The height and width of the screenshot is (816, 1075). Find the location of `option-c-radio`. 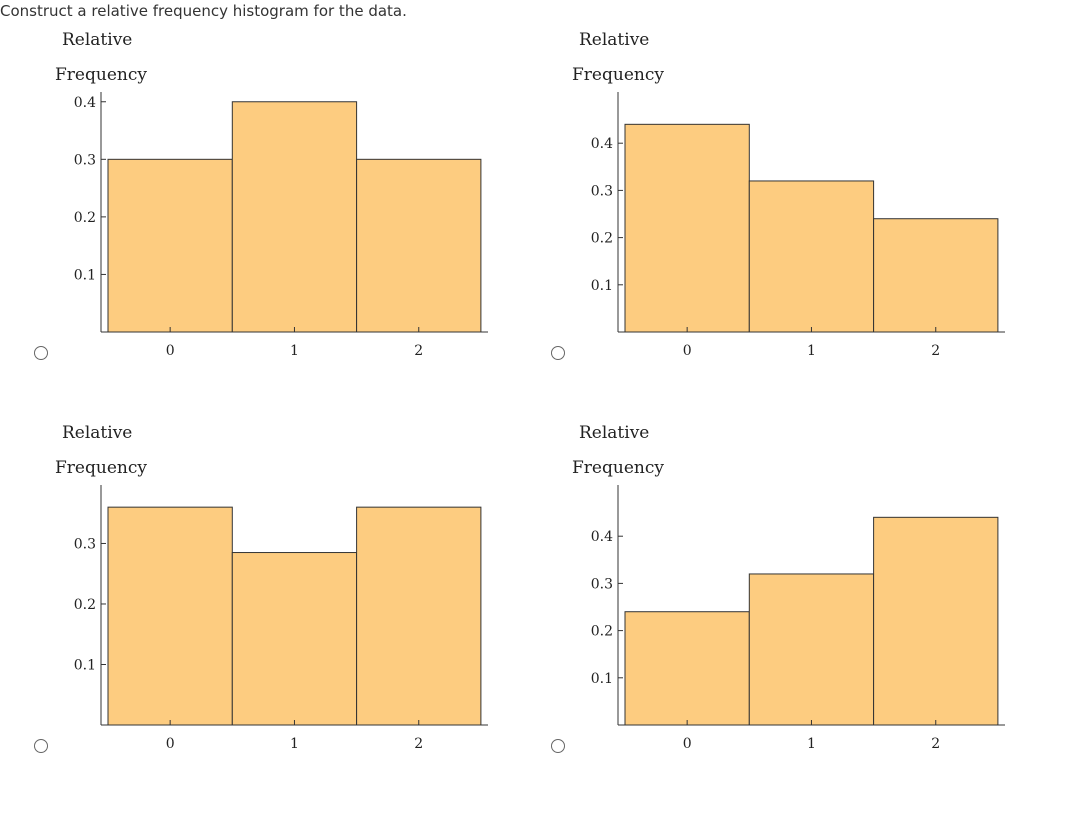

option-c-radio is located at coordinates (41, 746).